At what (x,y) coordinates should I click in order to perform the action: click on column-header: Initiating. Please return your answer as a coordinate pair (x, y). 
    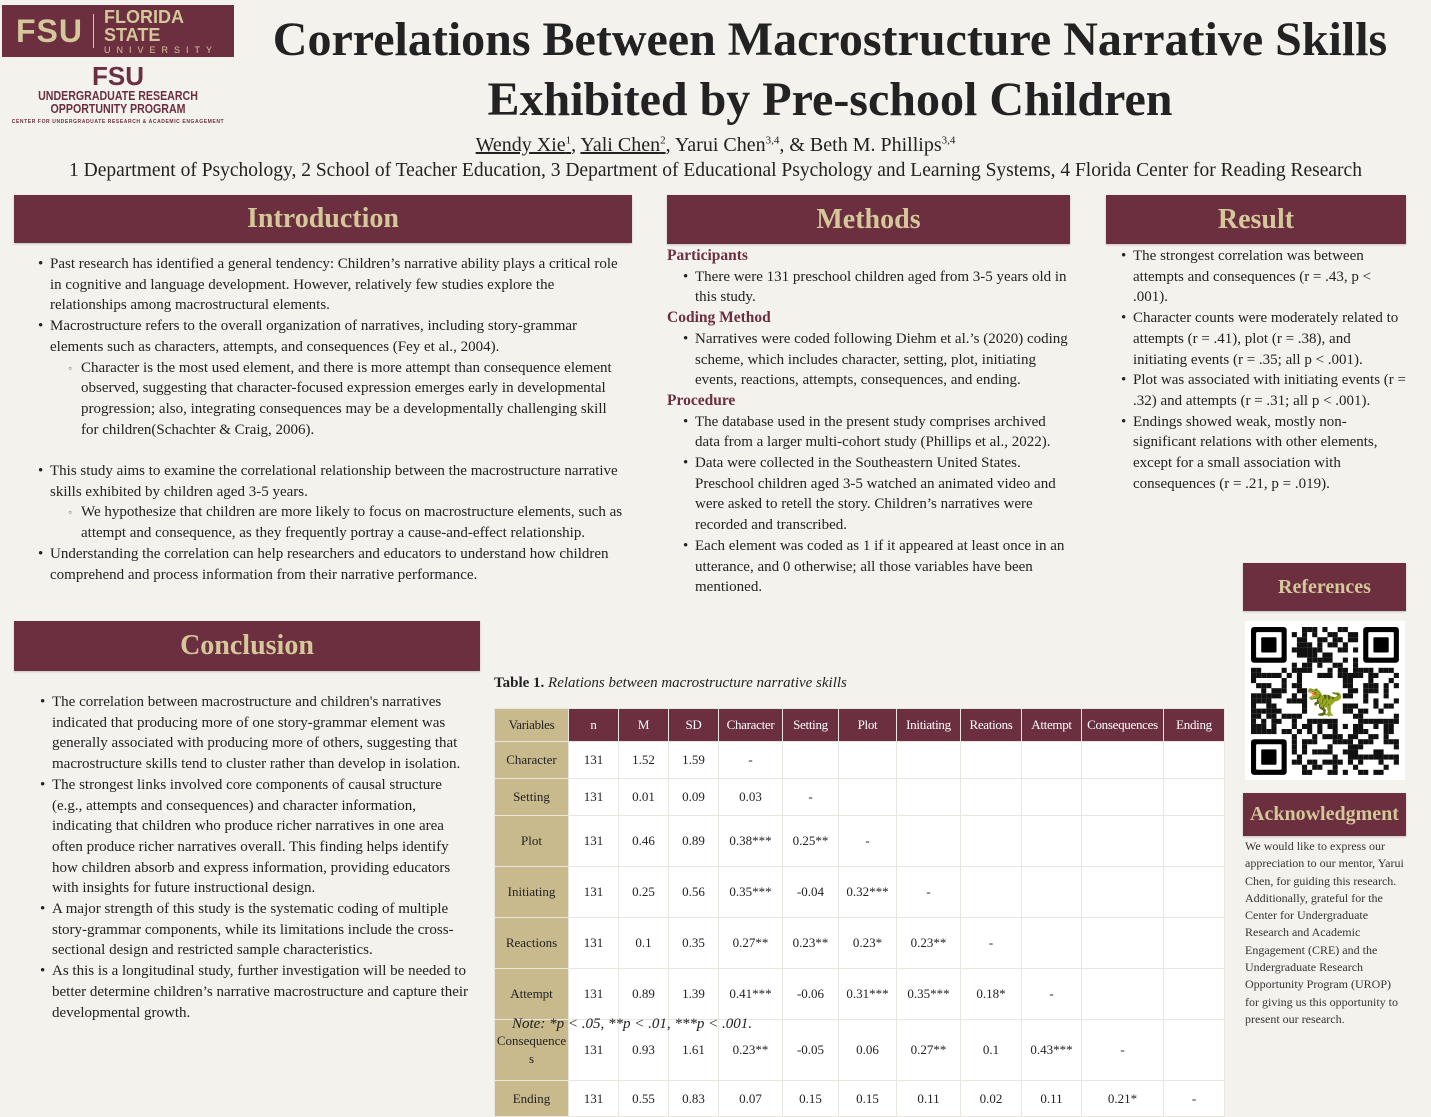
    Looking at the image, I should click on (928, 725).